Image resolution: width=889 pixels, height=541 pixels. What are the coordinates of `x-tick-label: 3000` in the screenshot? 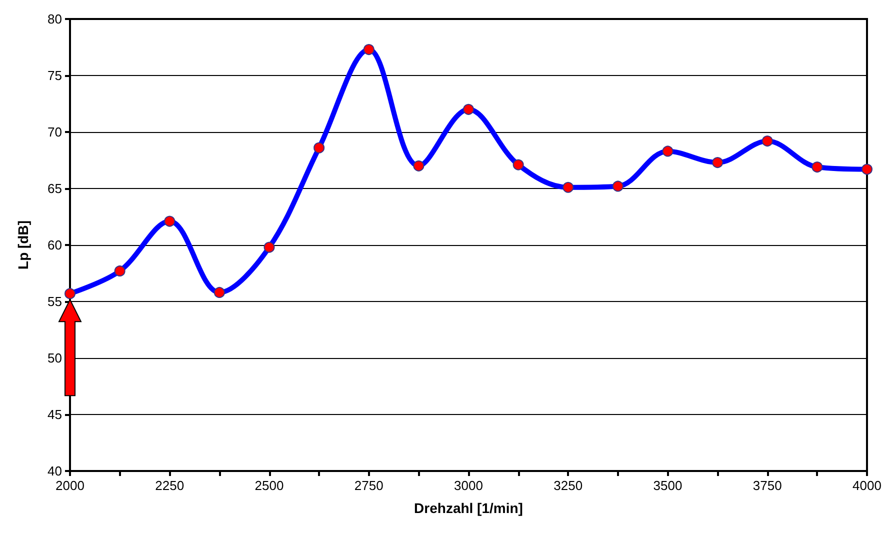 It's located at (468, 485).